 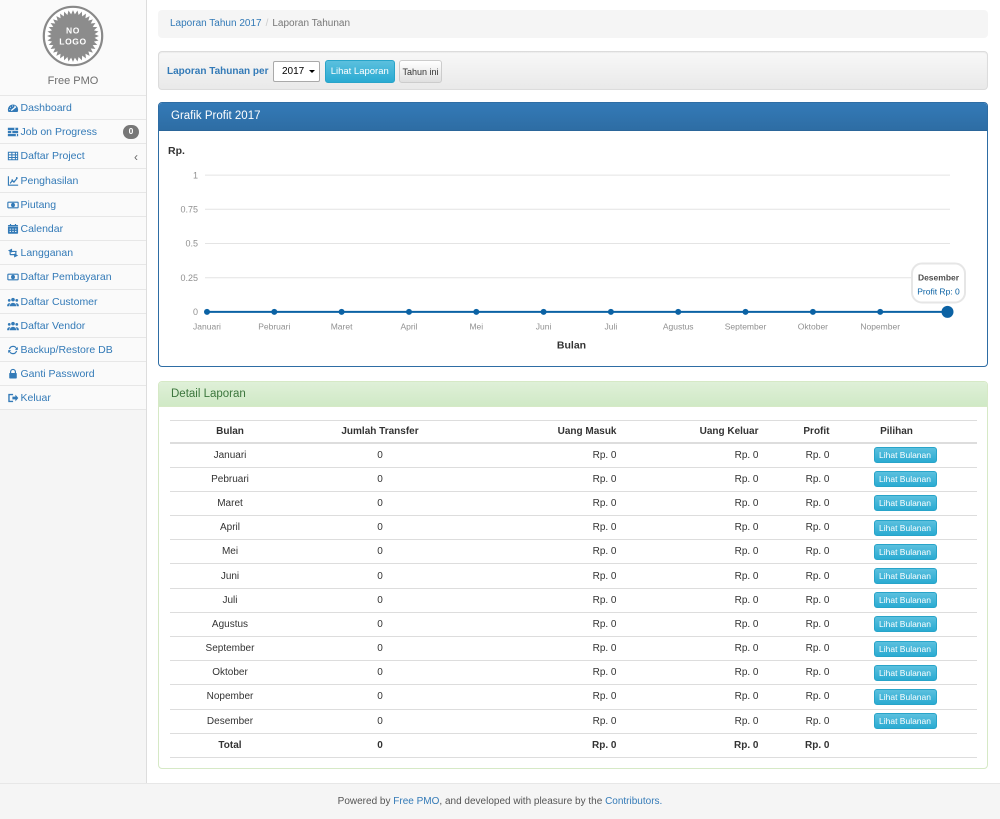 What do you see at coordinates (813, 326) in the screenshot?
I see `svg-text: Oktober` at bounding box center [813, 326].